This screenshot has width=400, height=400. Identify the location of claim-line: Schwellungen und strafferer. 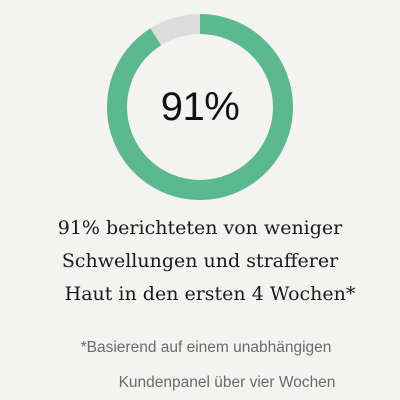
(200, 261).